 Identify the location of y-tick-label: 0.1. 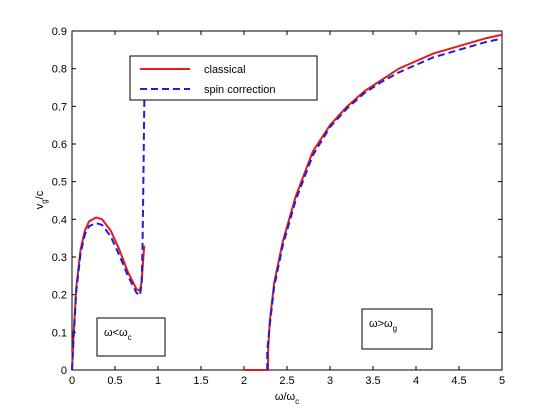
(59, 333).